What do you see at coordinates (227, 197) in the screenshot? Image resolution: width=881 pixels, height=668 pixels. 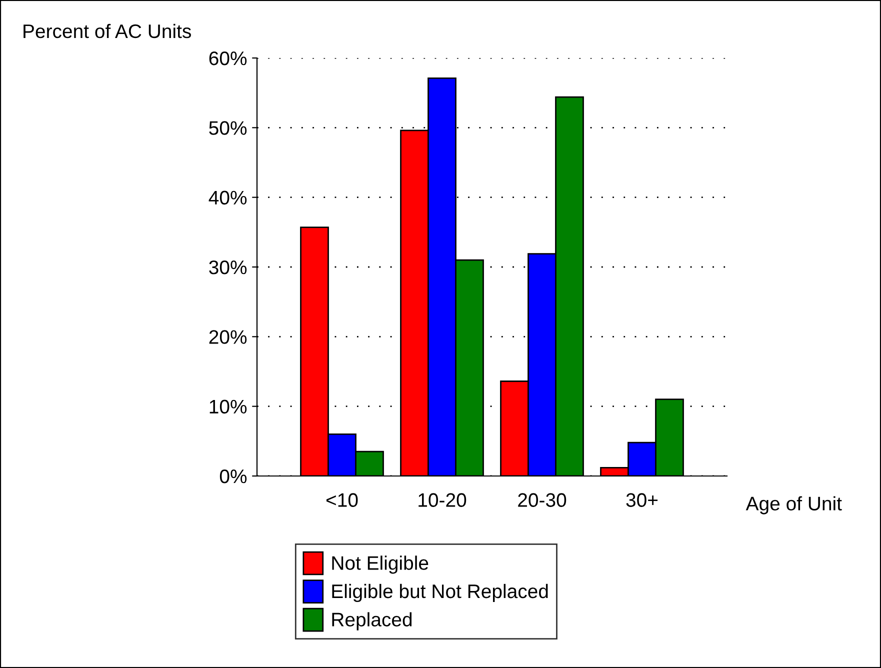 I see `y-tick-label: 40%` at bounding box center [227, 197].